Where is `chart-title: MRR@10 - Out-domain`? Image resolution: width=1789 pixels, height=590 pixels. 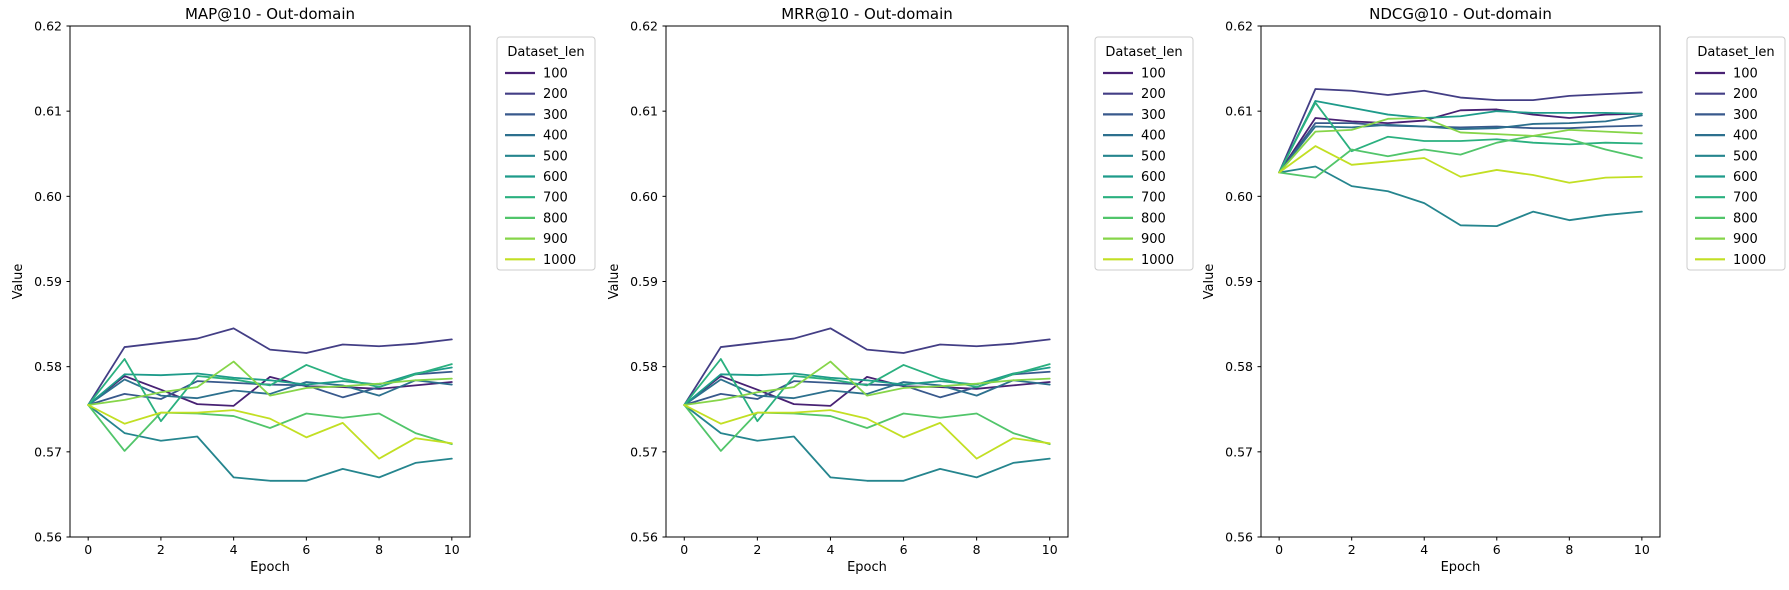 chart-title: MRR@10 - Out-domain is located at coordinates (867, 14).